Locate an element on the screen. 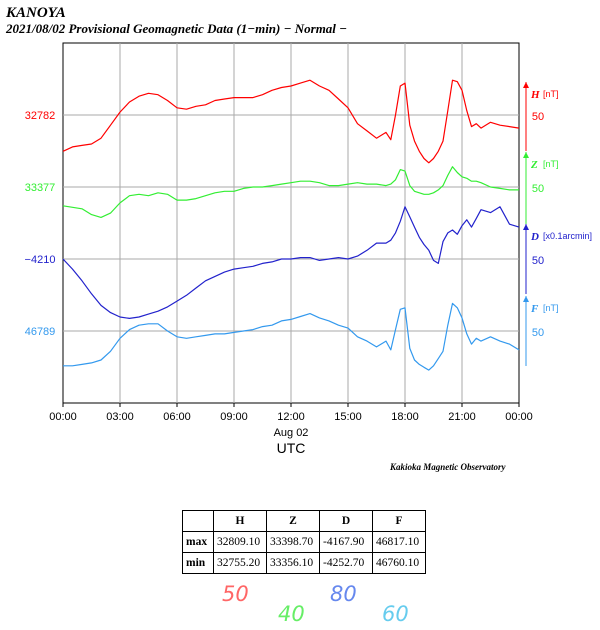 The image size is (600, 630). stats-cell: -4167.90 is located at coordinates (346, 542).